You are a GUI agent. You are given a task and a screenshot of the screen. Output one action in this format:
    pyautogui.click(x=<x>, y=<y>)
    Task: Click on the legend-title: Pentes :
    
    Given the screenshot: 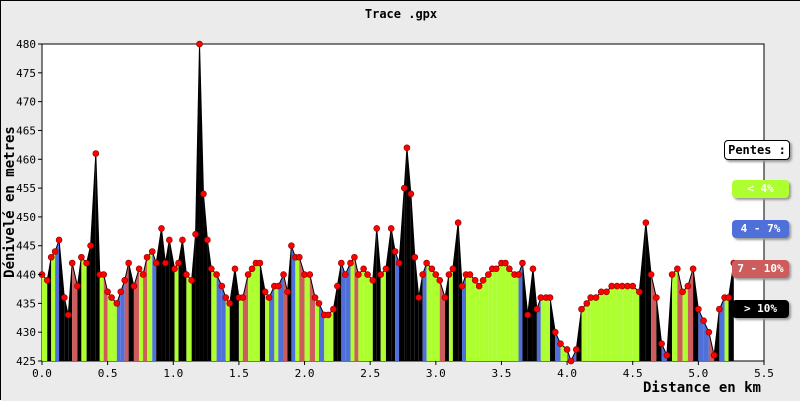 What is the action you would take?
    pyautogui.click(x=757, y=150)
    